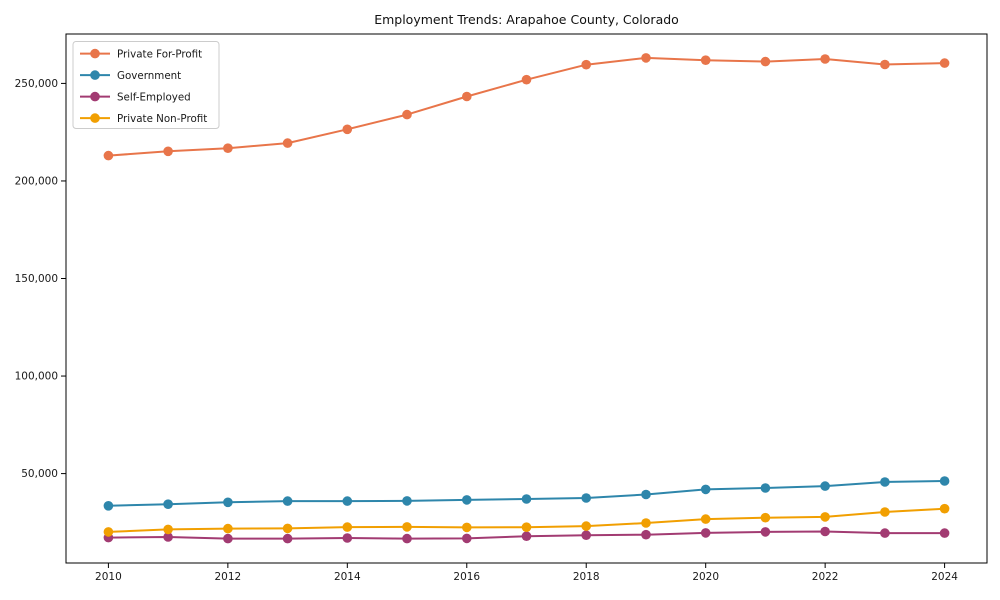 The image size is (1000, 600). What do you see at coordinates (586, 64) in the screenshot?
I see `data-point-private-for-profit-2018` at bounding box center [586, 64].